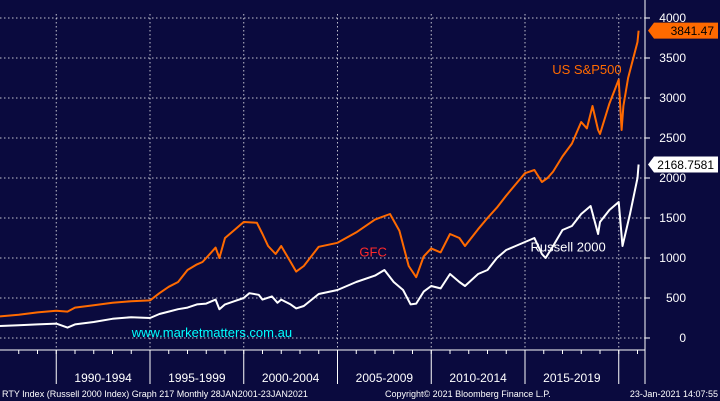 This screenshot has width=720, height=401. Describe the element at coordinates (478, 378) in the screenshot. I see `x-tick-label: 2010-2014` at that location.